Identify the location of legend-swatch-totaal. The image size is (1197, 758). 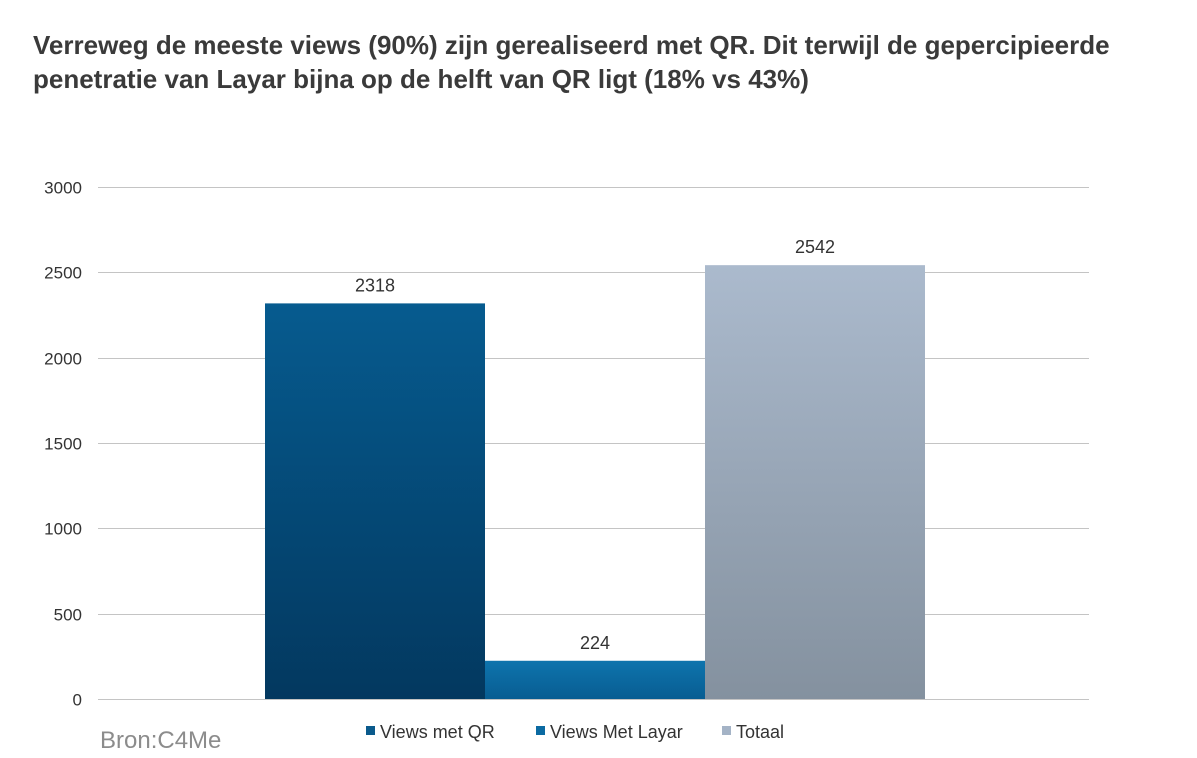
(726, 730).